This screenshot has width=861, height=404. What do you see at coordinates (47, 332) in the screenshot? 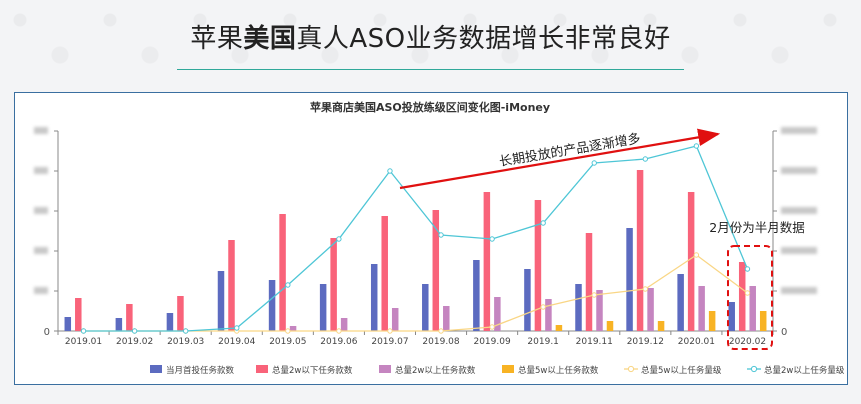
I see `y-tick-label-left: 0` at bounding box center [47, 332].